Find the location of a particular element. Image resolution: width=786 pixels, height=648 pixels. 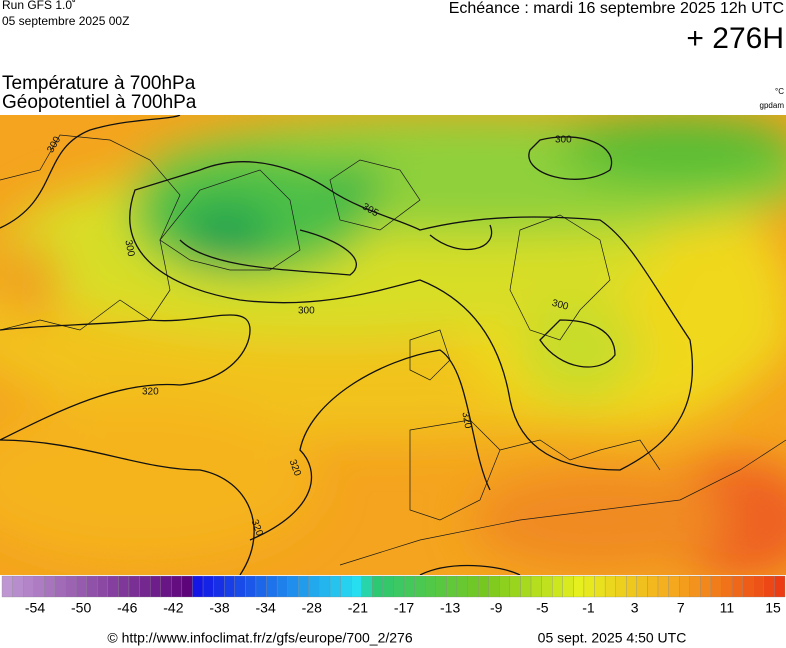

color-scale-label: 7 is located at coordinates (681, 608).